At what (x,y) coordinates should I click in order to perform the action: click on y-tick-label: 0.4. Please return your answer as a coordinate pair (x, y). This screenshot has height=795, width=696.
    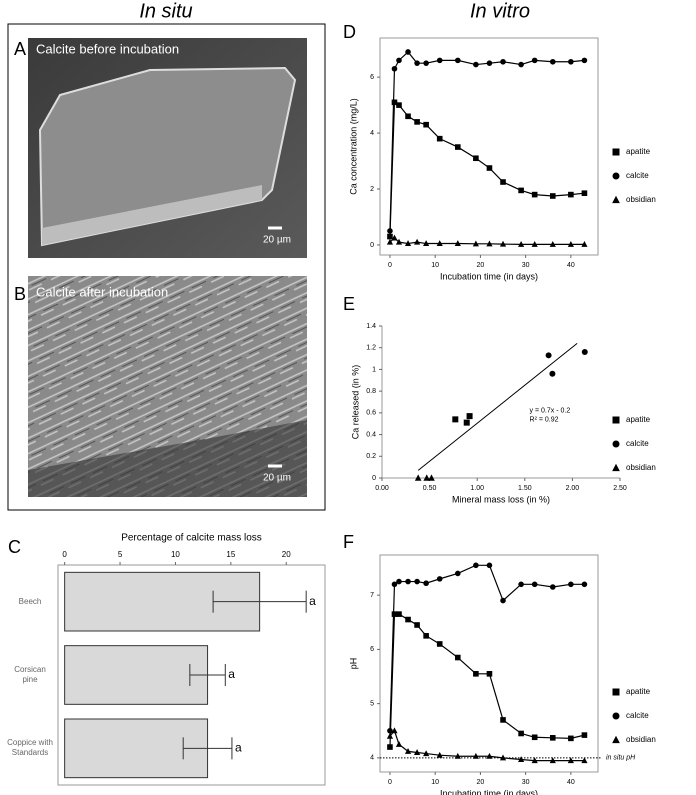
    Looking at the image, I should click on (371, 434).